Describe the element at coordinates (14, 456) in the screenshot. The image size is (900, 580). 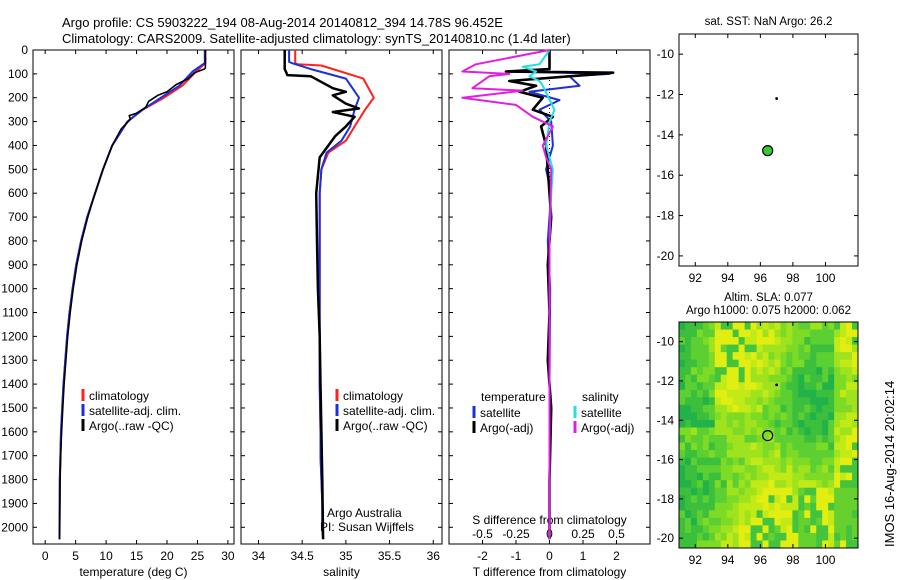
I see `y-tick-label: 1700` at that location.